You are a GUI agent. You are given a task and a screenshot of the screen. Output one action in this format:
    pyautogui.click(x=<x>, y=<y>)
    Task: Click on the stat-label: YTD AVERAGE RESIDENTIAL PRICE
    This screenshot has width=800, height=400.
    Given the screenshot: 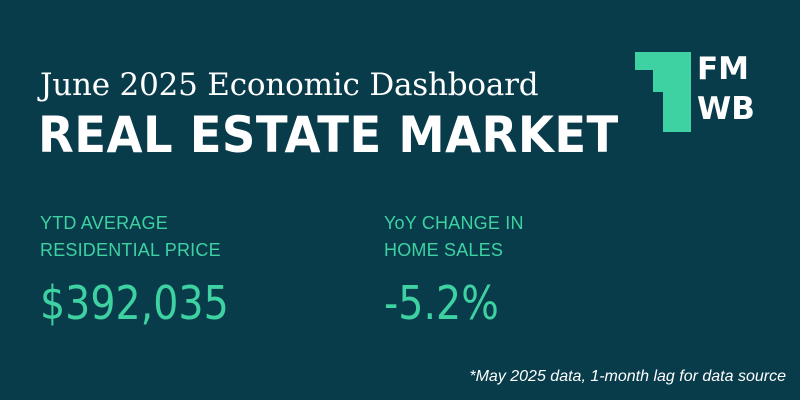 What is the action you would take?
    pyautogui.click(x=190, y=237)
    